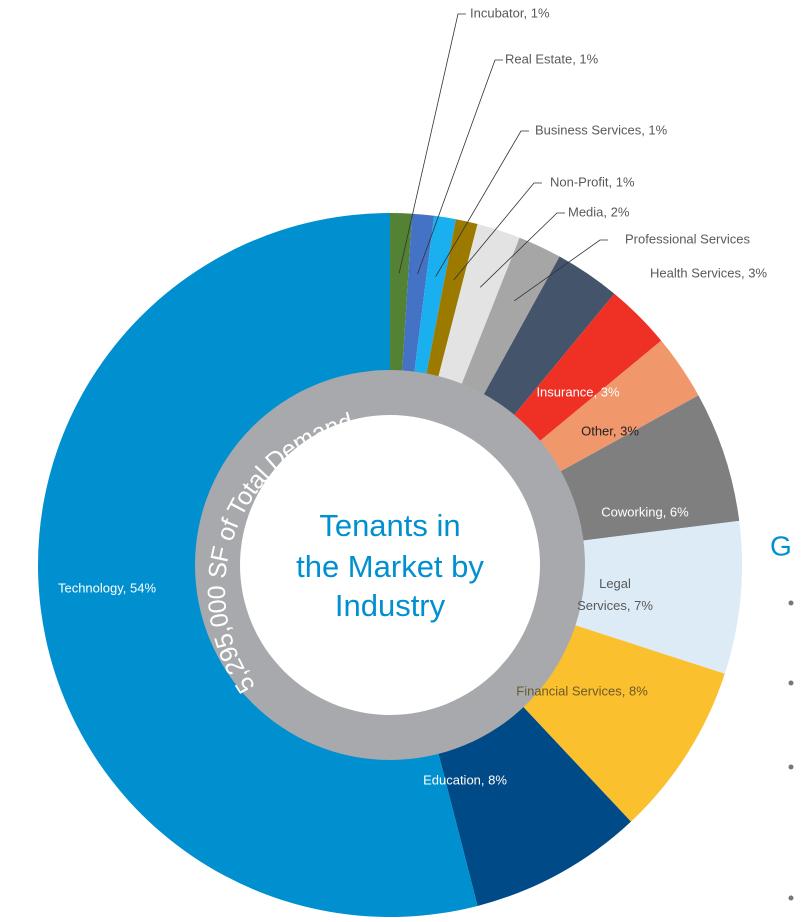 This screenshot has height=922, width=801. What do you see at coordinates (610, 430) in the screenshot?
I see `data-label: Other, 3%` at bounding box center [610, 430].